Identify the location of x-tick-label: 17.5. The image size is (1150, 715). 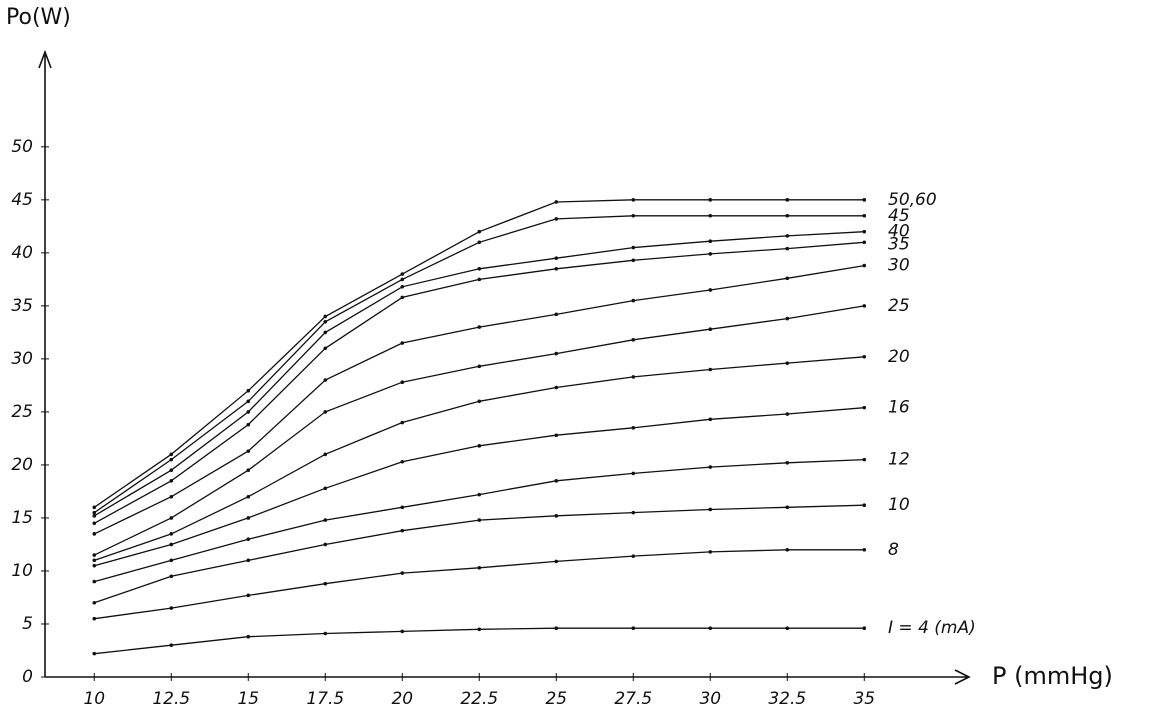
(325, 699).